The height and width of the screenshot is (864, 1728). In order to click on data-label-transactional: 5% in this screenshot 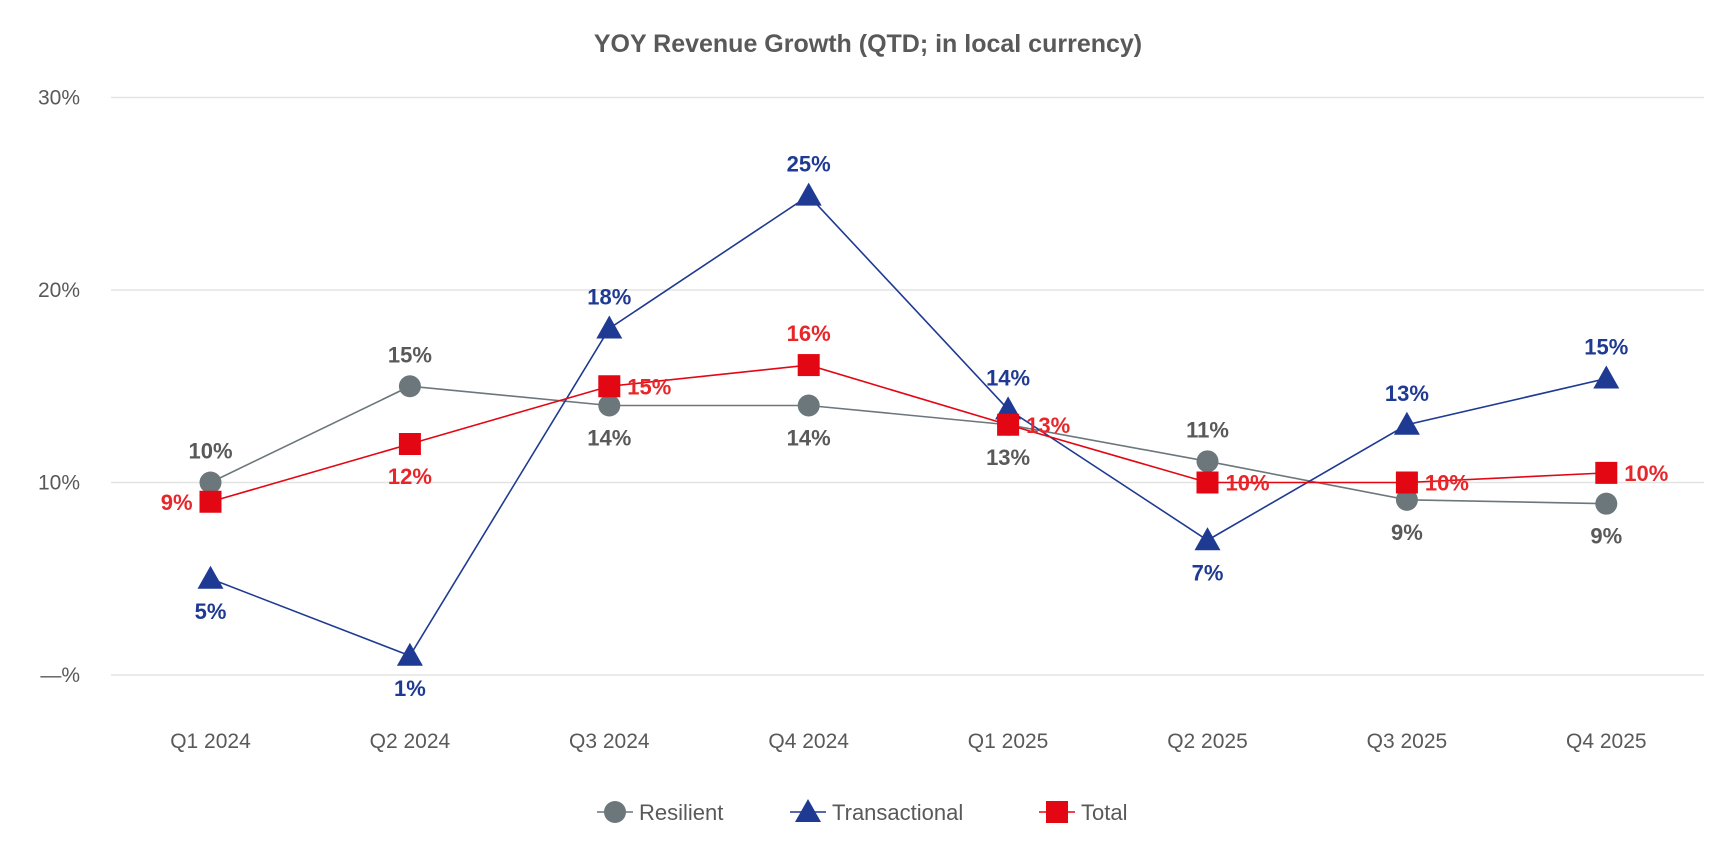, I will do `click(211, 611)`.